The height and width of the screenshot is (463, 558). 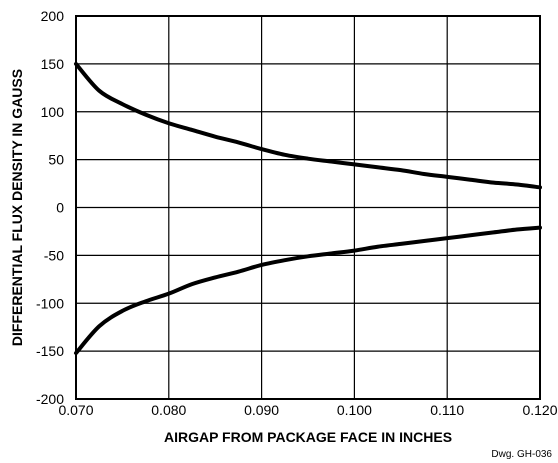 What do you see at coordinates (50, 351) in the screenshot?
I see `y-tick-label: -150` at bounding box center [50, 351].